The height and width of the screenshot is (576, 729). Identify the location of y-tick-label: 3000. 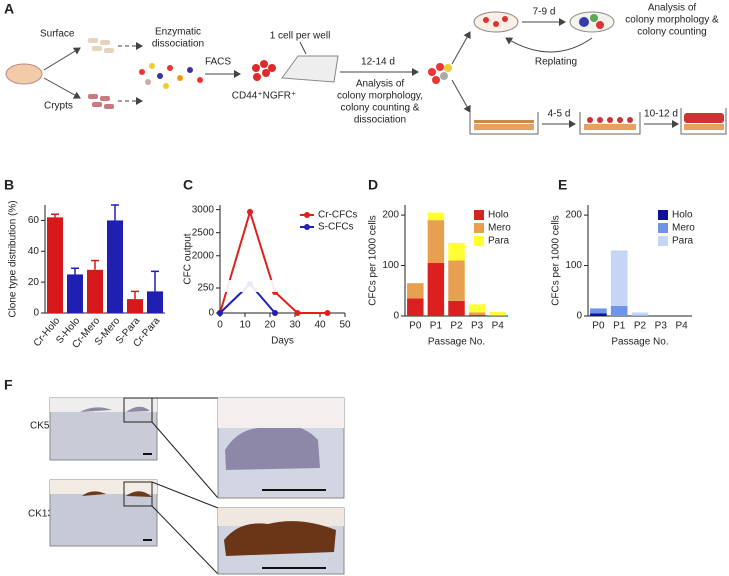
(203, 209).